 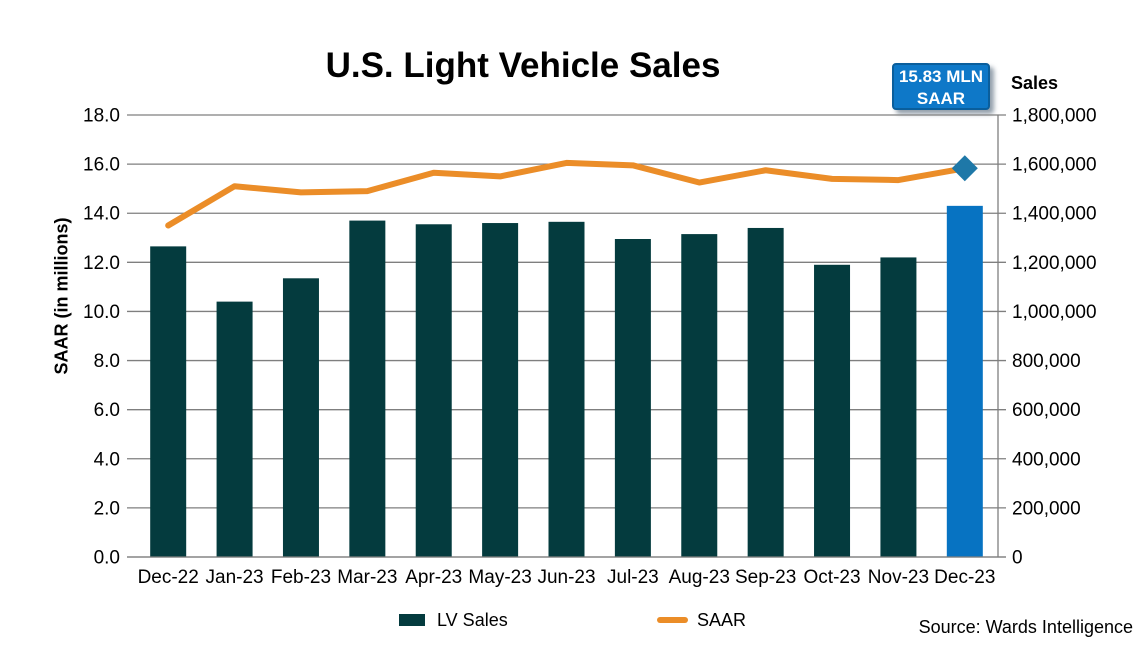 What do you see at coordinates (367, 577) in the screenshot?
I see `x-axis-label-Mar-23: Mar-23` at bounding box center [367, 577].